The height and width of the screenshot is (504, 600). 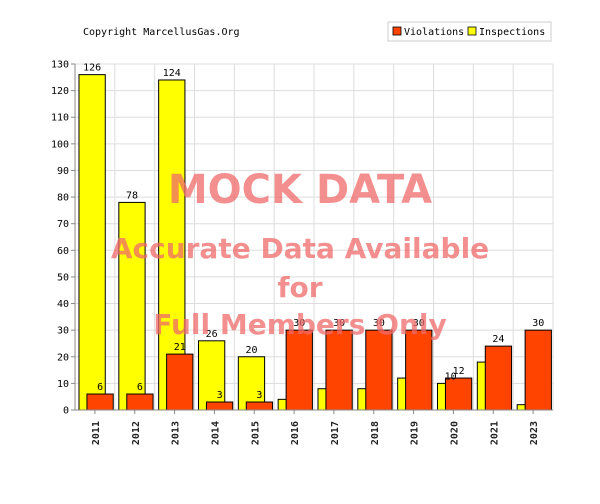 What do you see at coordinates (180, 347) in the screenshot?
I see `data-label-violations: 21` at bounding box center [180, 347].